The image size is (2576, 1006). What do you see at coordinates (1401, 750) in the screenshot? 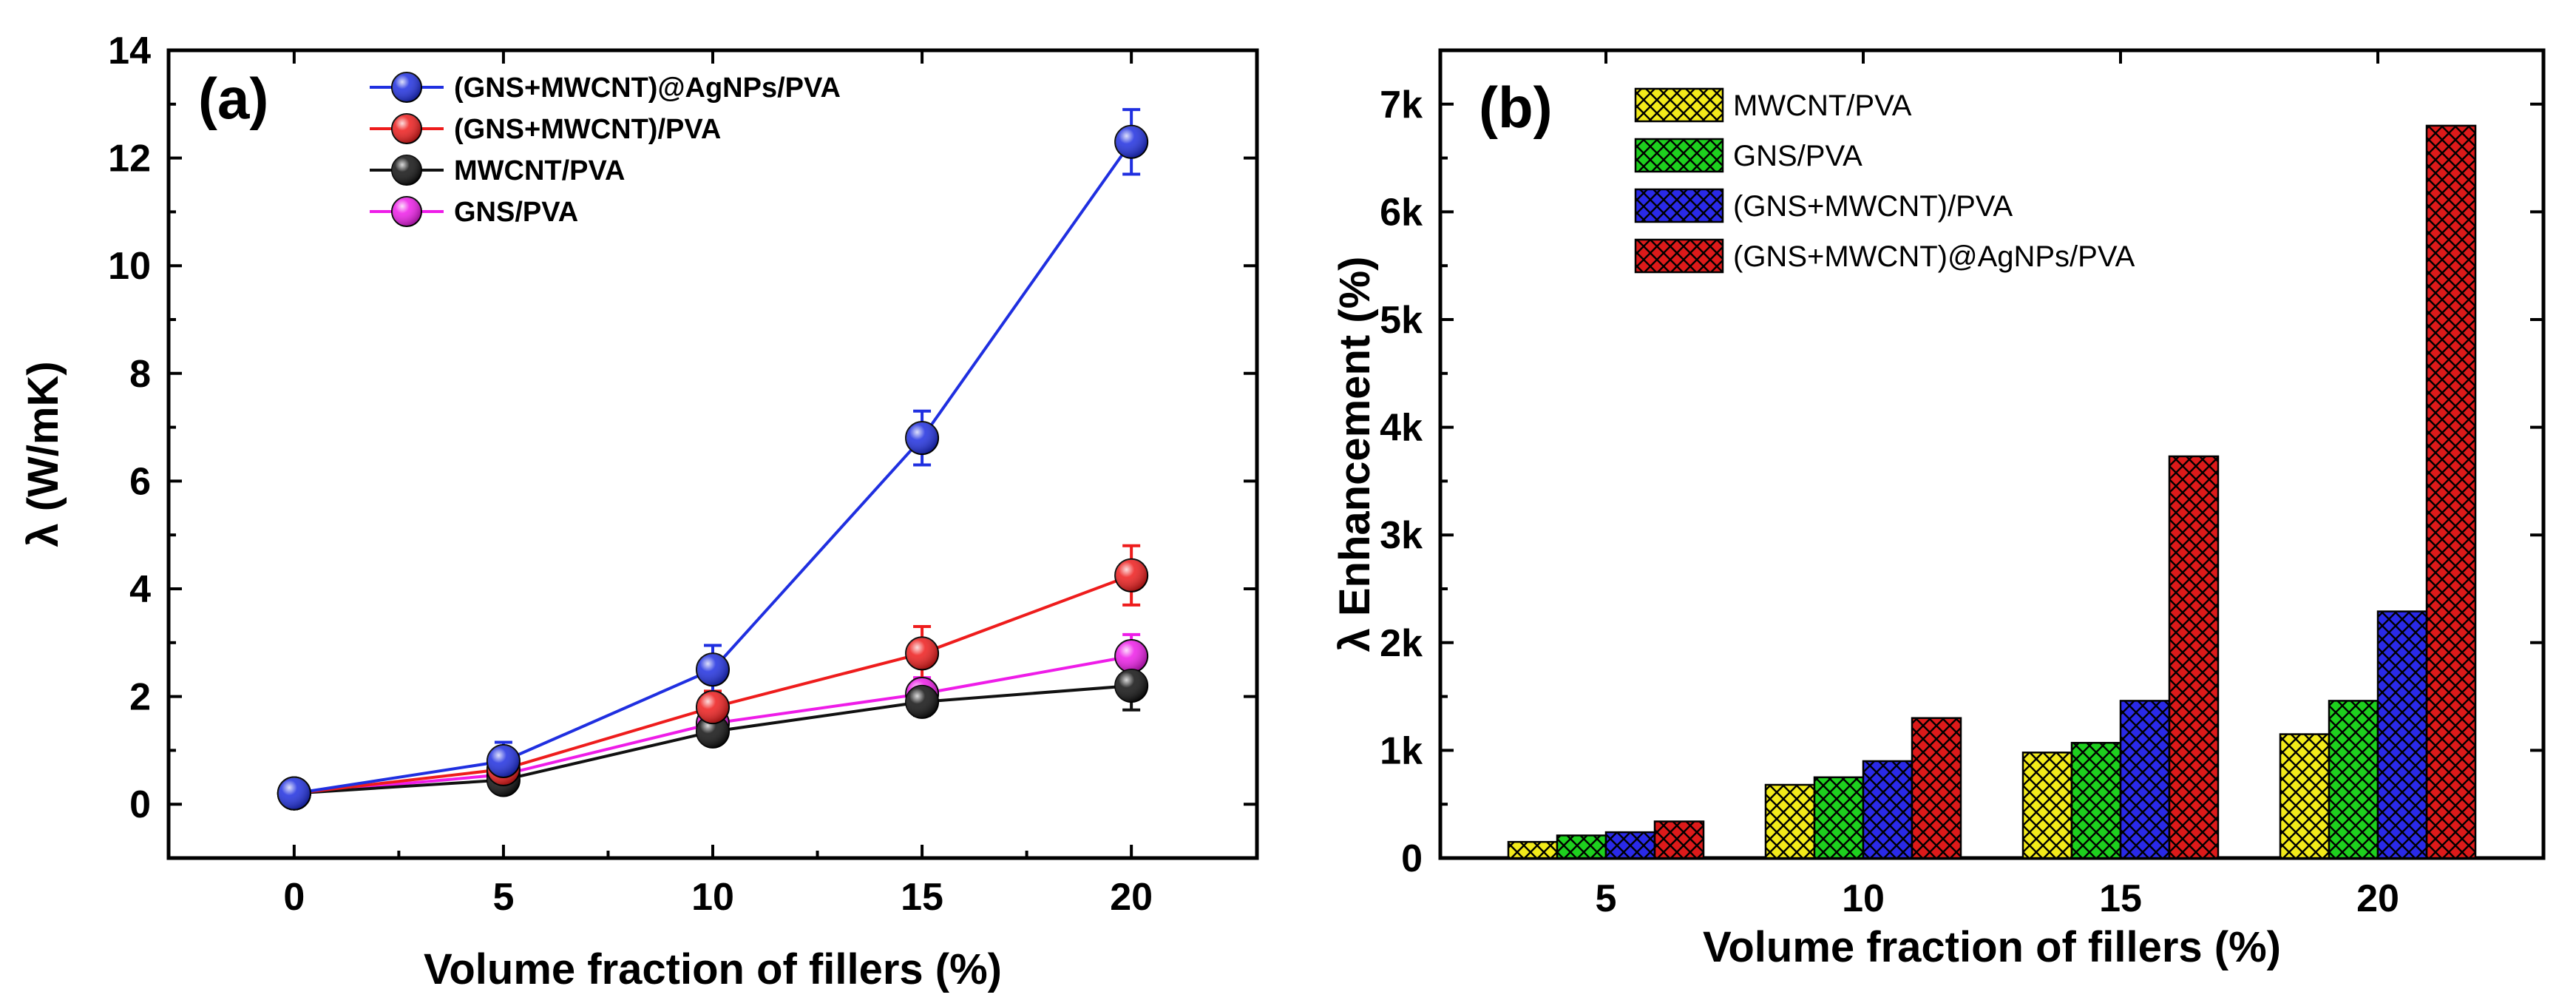
I see `y-tick-label: 1k` at bounding box center [1401, 750].